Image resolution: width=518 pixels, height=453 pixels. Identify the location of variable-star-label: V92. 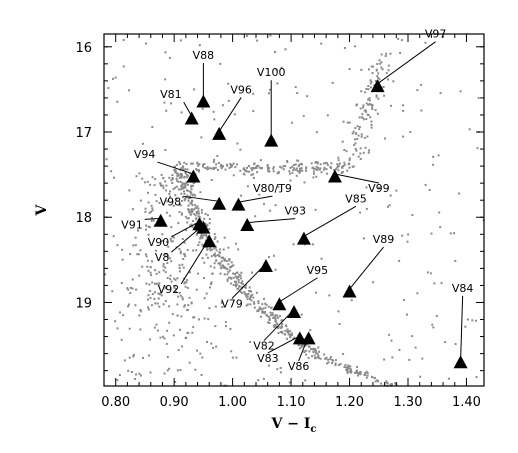
(169, 289).